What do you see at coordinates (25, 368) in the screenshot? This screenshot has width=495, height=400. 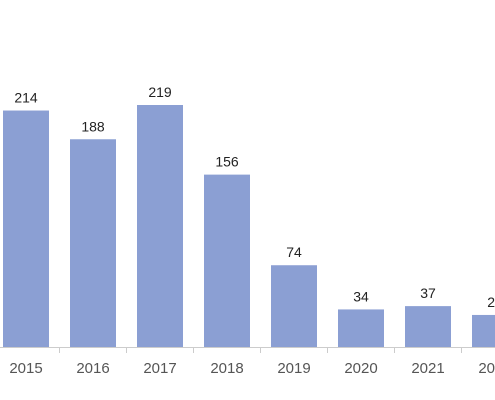 I see `x-tick-label-2015: 2015` at bounding box center [25, 368].